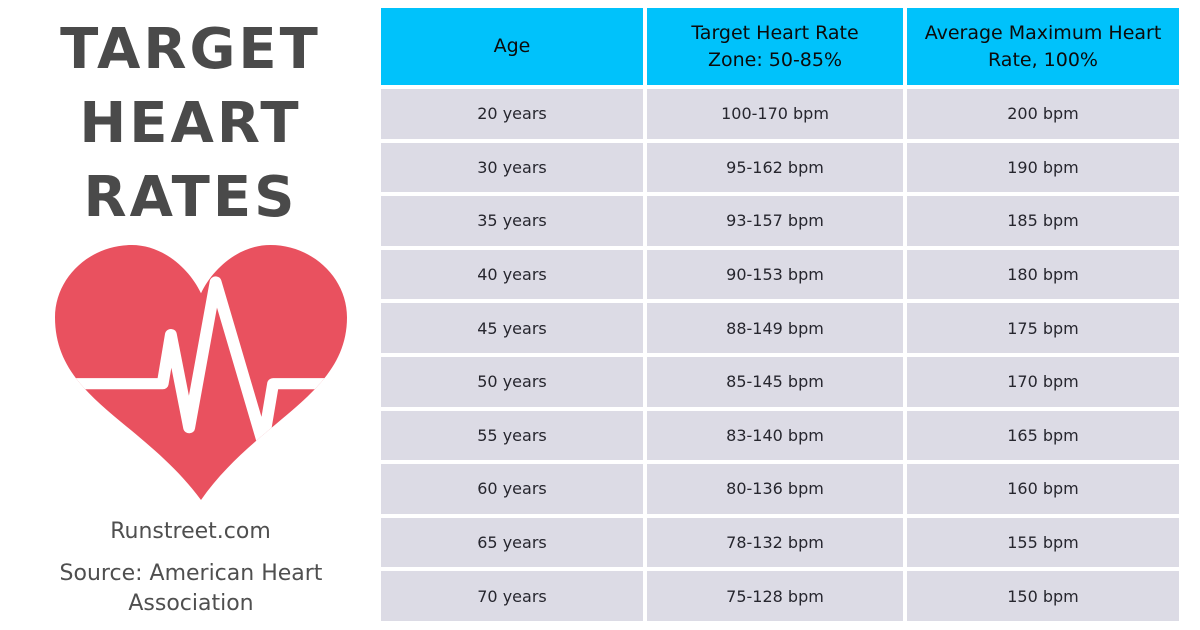 The height and width of the screenshot is (630, 1200). I want to click on table-cell: 30 years, so click(512, 167).